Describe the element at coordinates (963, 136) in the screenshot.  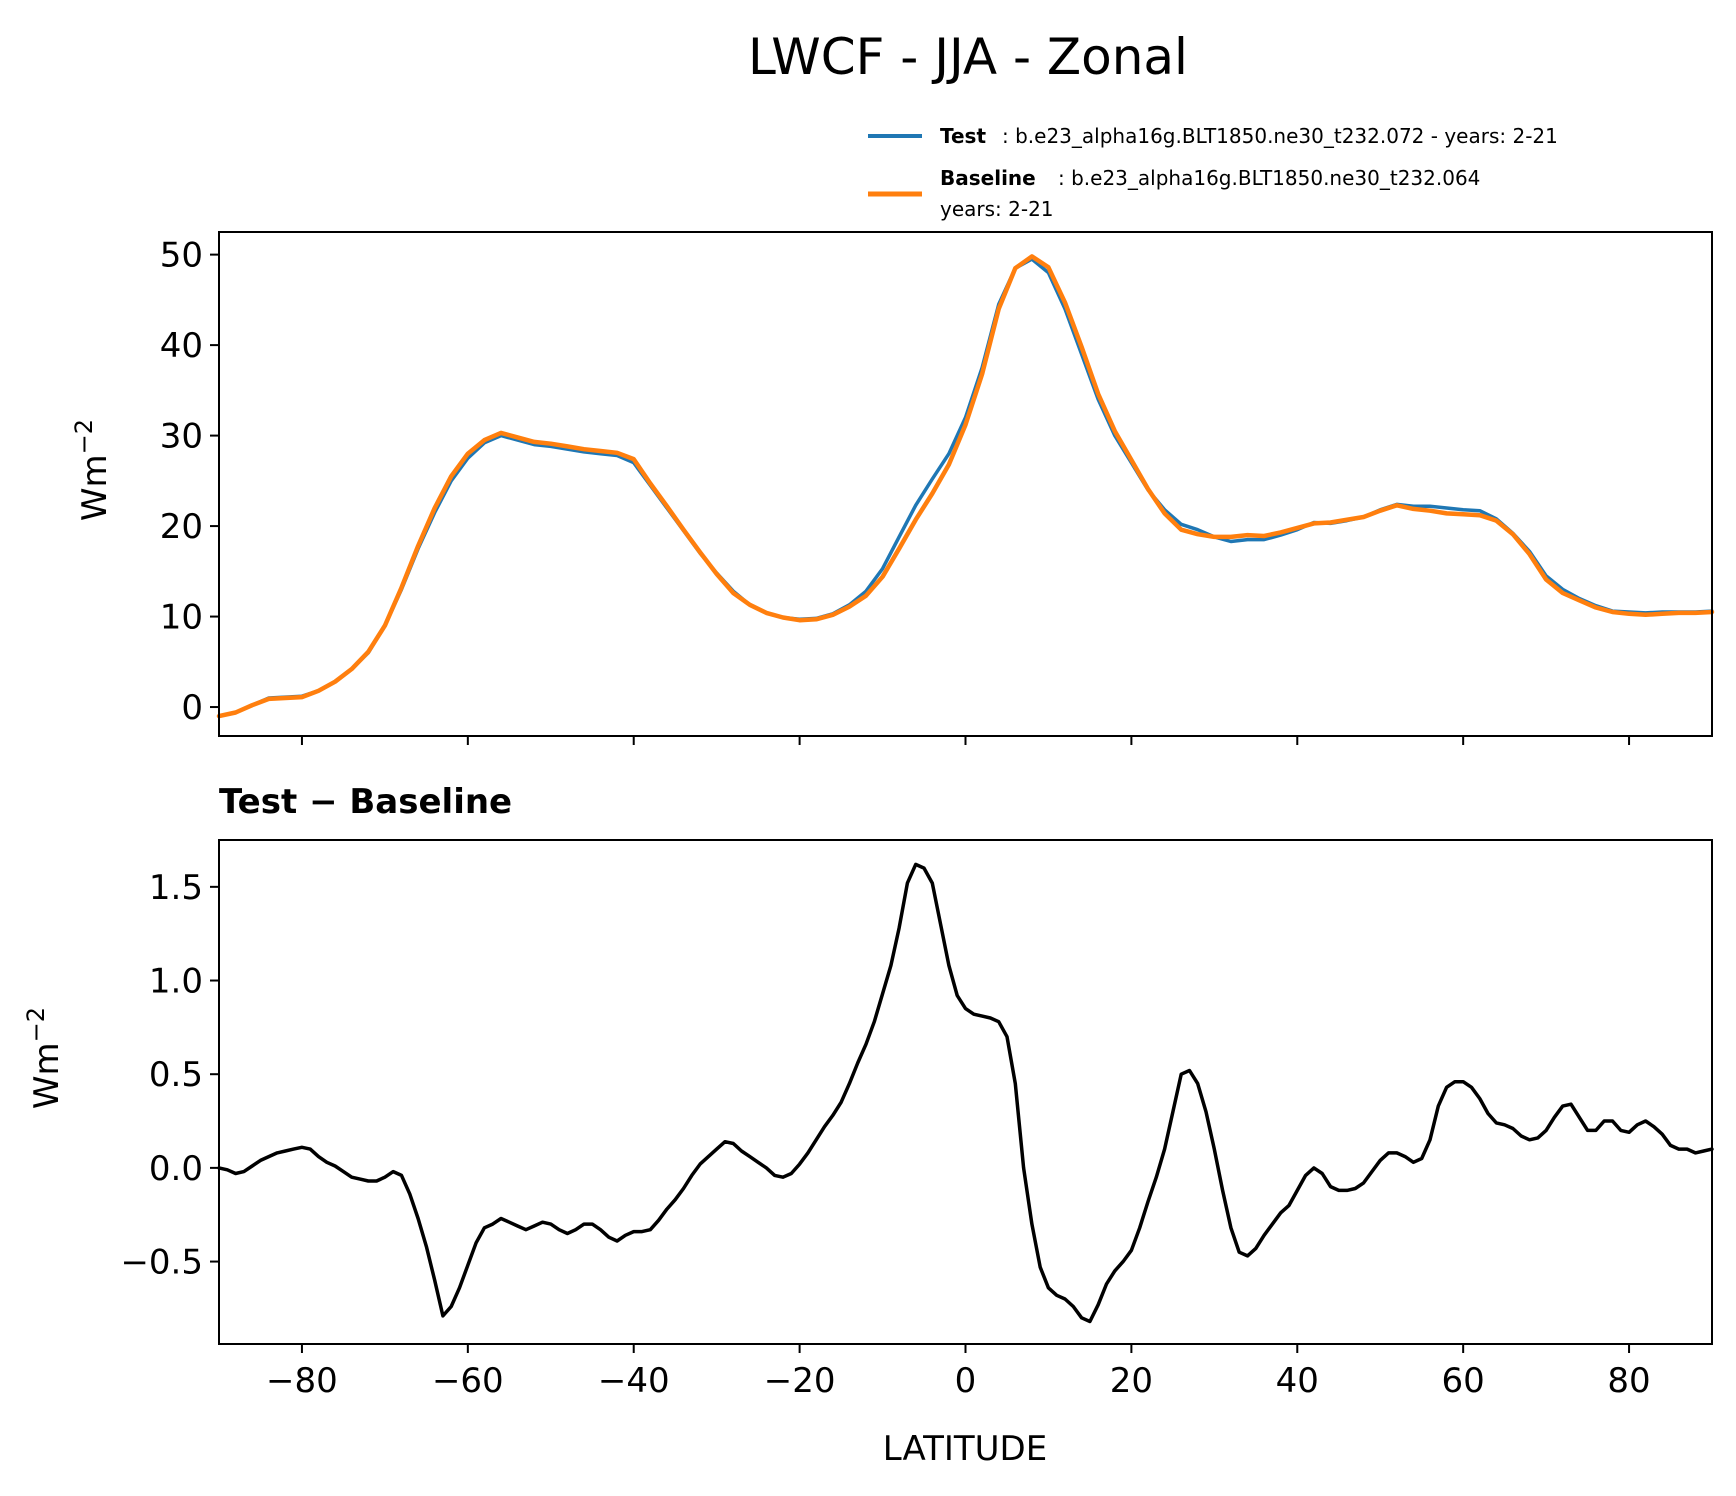
I see `legend-name-test: Test` at that location.